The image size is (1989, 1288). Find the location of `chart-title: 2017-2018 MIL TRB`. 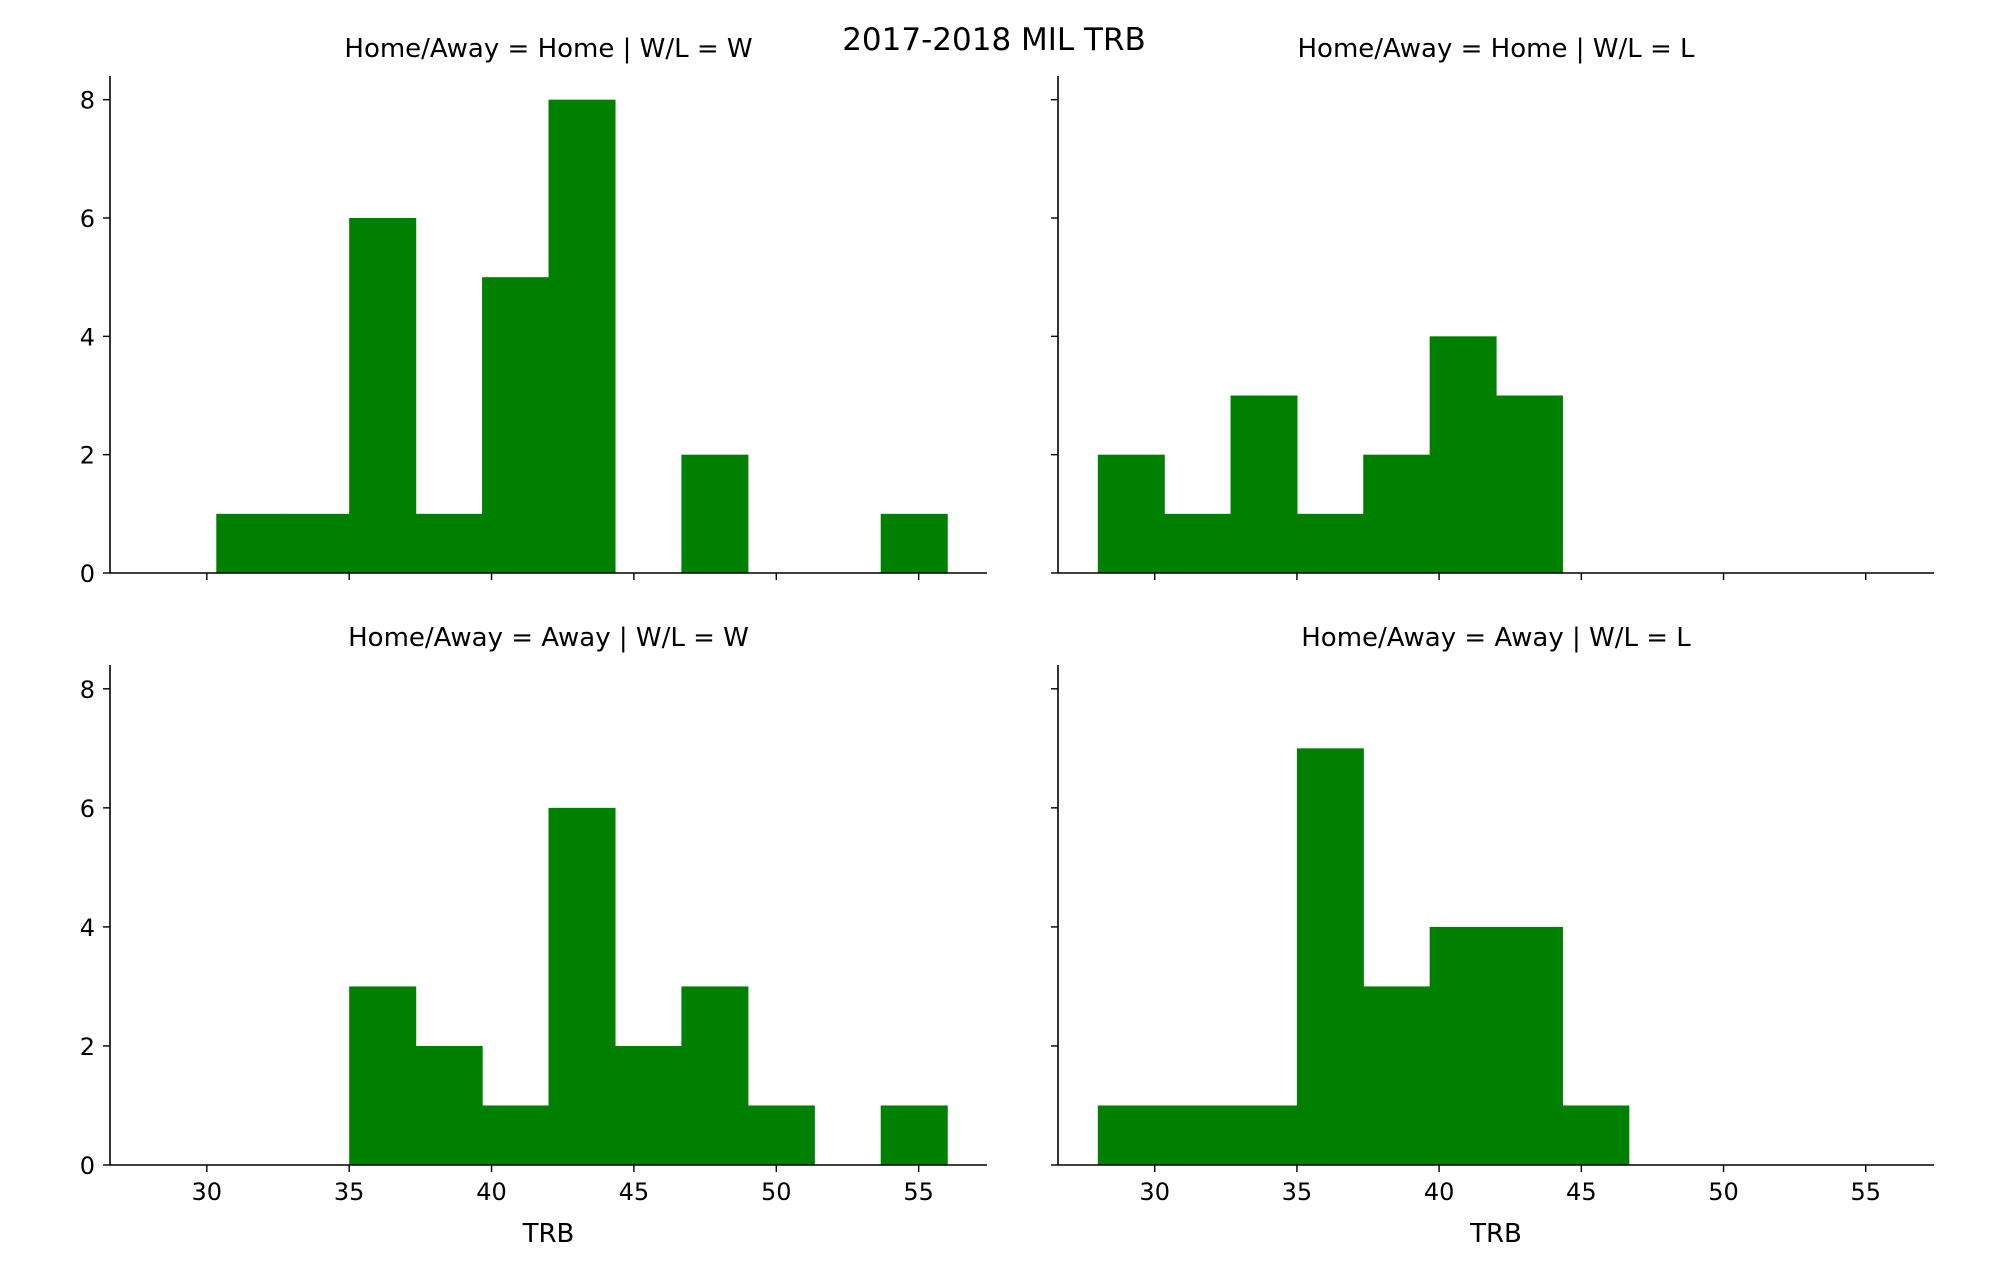

chart-title: 2017-2018 MIL TRB is located at coordinates (994, 40).